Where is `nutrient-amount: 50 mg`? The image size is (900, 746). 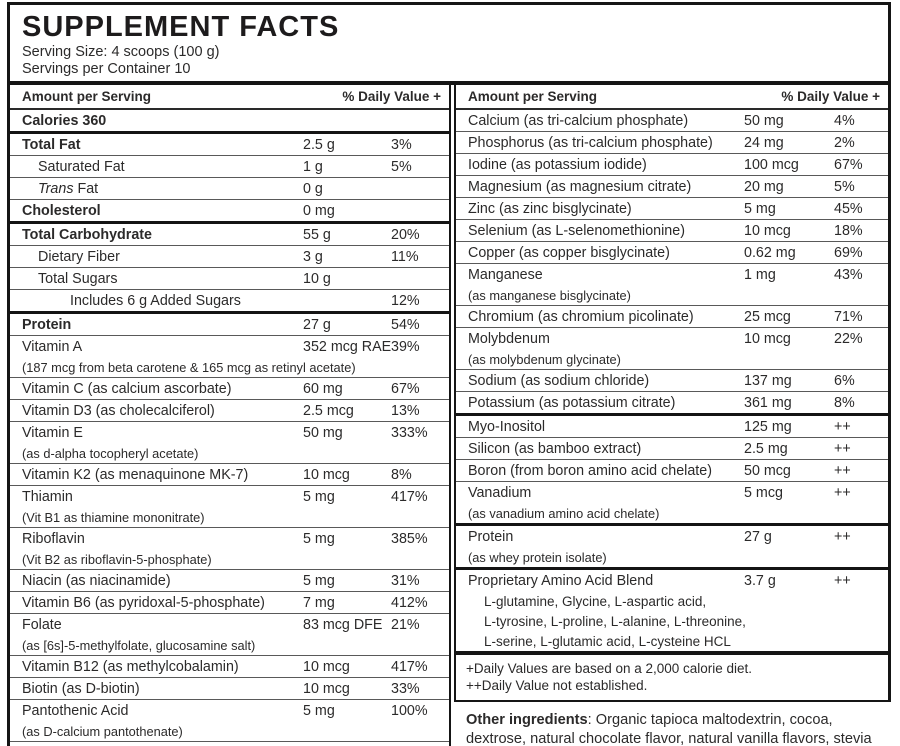 nutrient-amount: 50 mg is located at coordinates (764, 120).